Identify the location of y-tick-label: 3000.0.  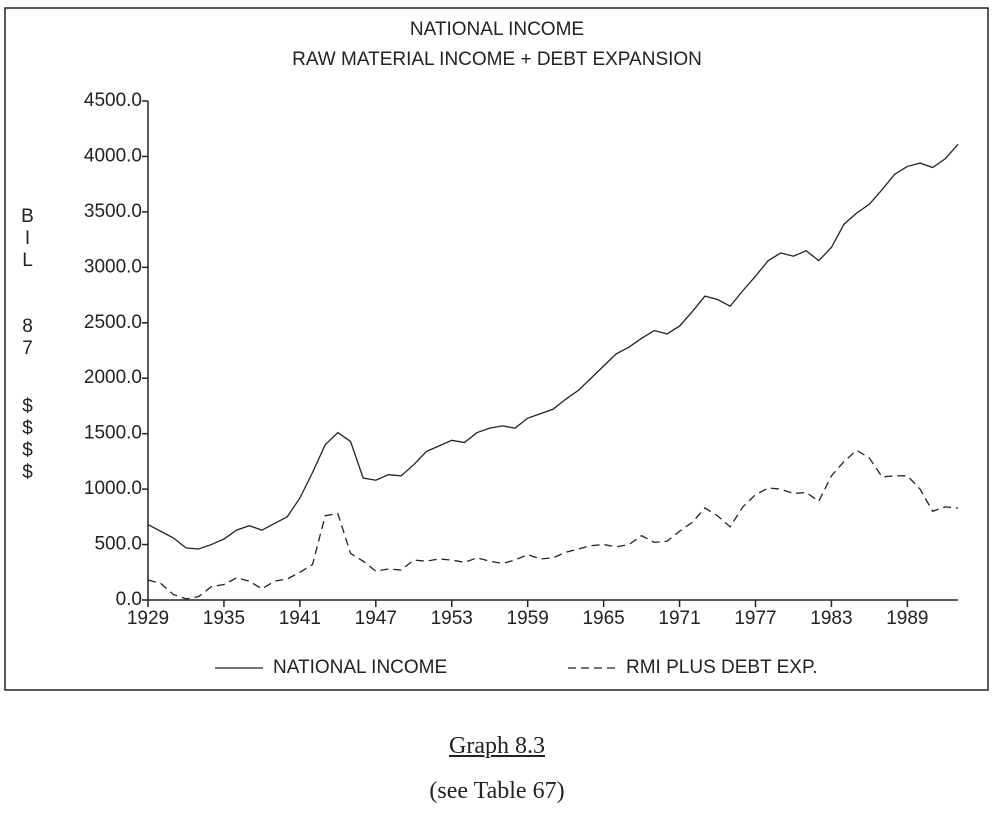
(113, 266).